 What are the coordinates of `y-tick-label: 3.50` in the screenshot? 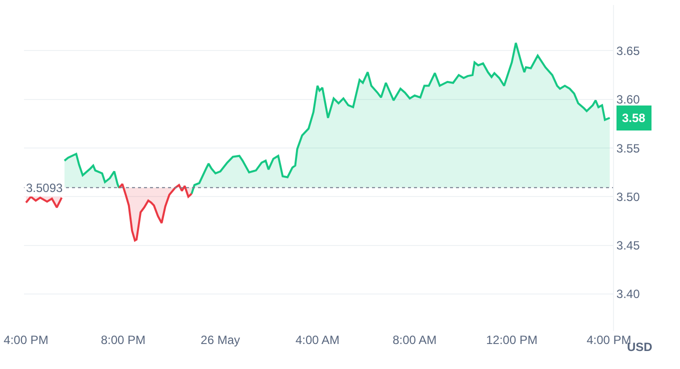 It's located at (628, 197).